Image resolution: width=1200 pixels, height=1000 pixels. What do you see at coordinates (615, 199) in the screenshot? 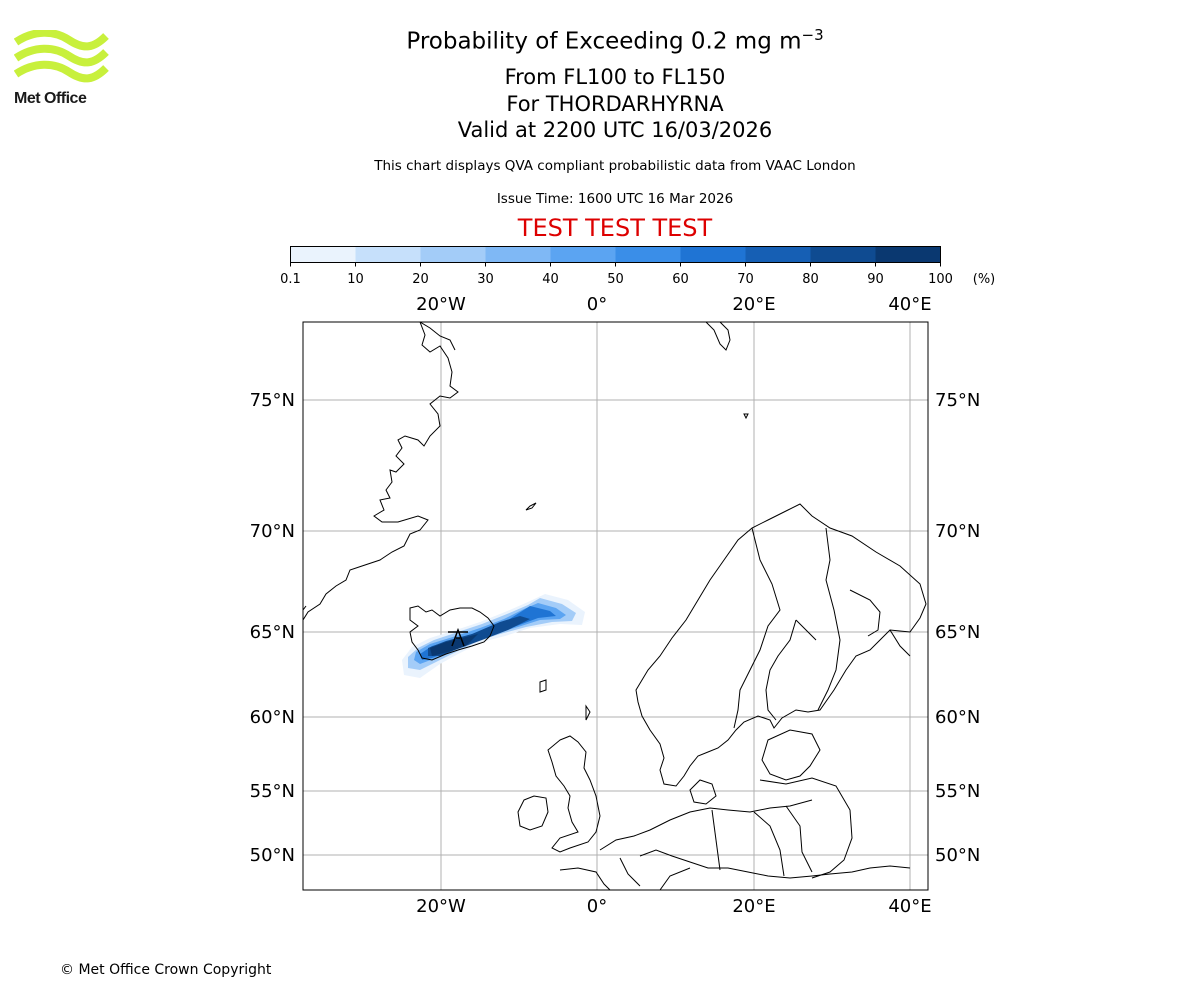
I see `issue-time: Issue Time: 1600 UTC 16 Mar 2026` at bounding box center [615, 199].